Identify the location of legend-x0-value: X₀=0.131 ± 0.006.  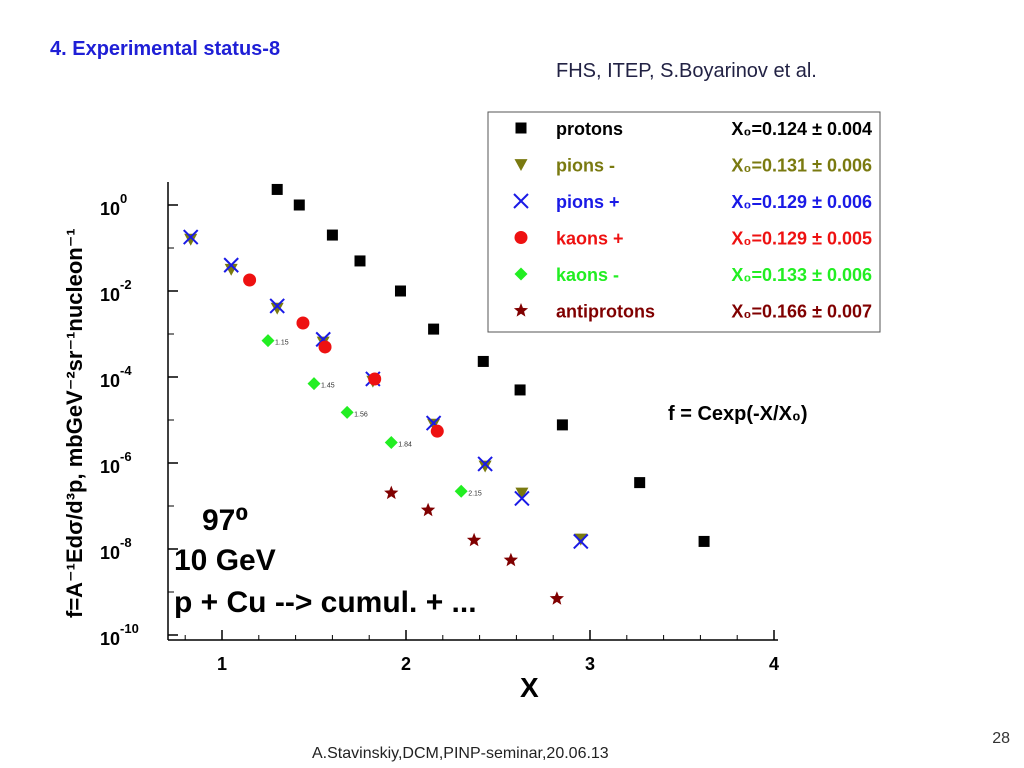
(801, 166).